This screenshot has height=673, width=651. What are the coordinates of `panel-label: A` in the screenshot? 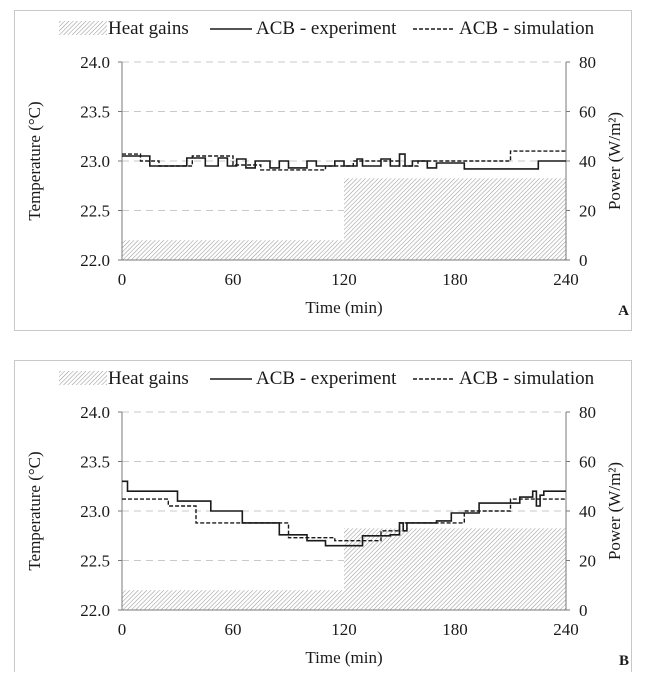 It's located at (623, 311).